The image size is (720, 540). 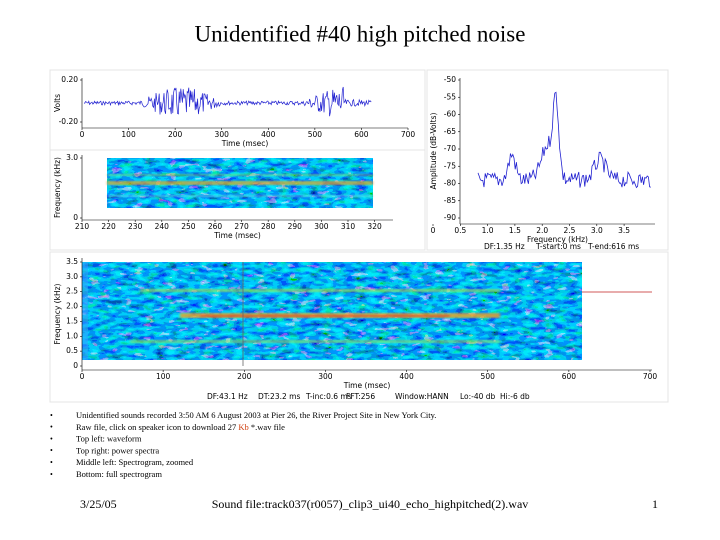 What do you see at coordinates (188, 226) in the screenshot?
I see `x-tick-label: 250` at bounding box center [188, 226].